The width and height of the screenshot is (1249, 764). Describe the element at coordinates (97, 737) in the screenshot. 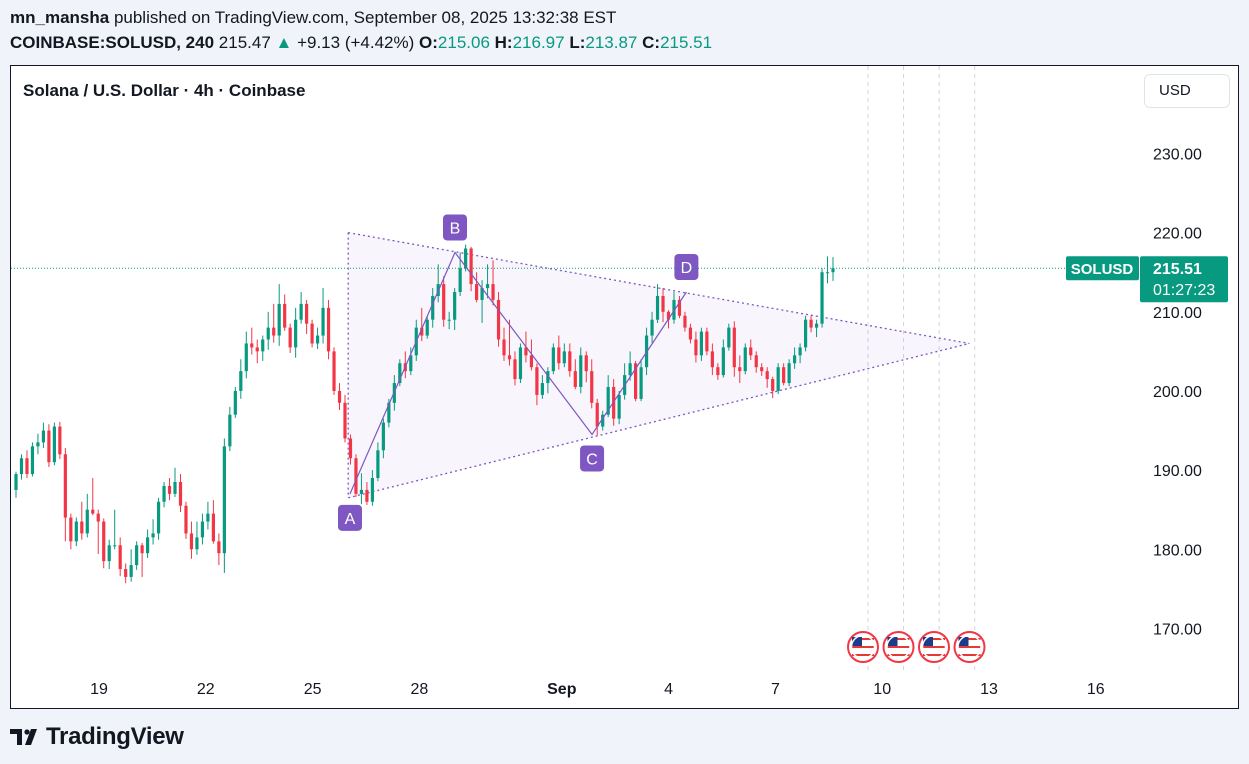

I see `footer-brand: TradingView` at that location.